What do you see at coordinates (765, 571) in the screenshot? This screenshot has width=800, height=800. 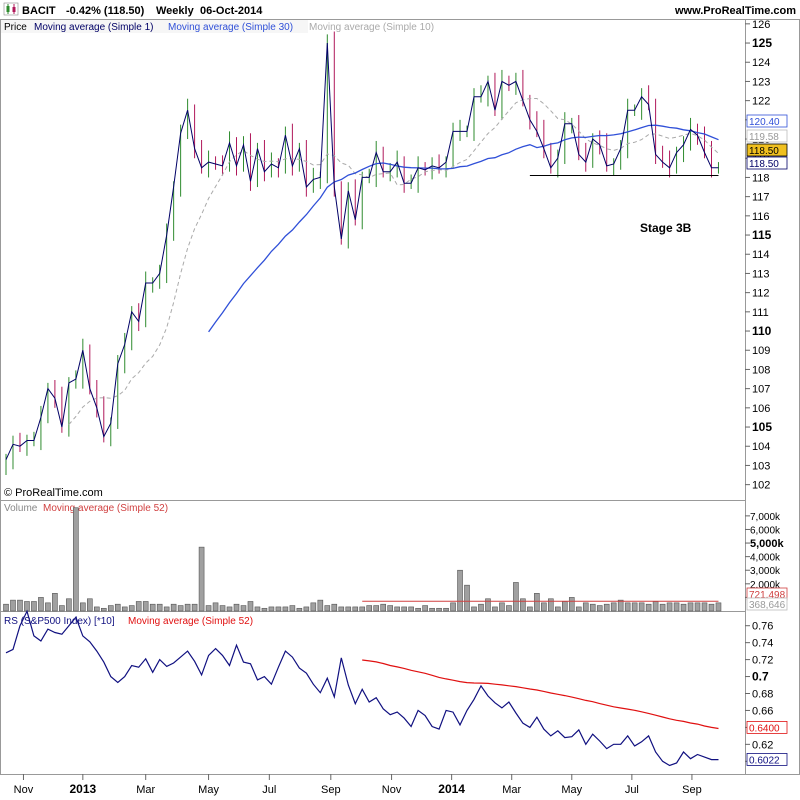 I see `volume-tick-label: 3,000k` at bounding box center [765, 571].